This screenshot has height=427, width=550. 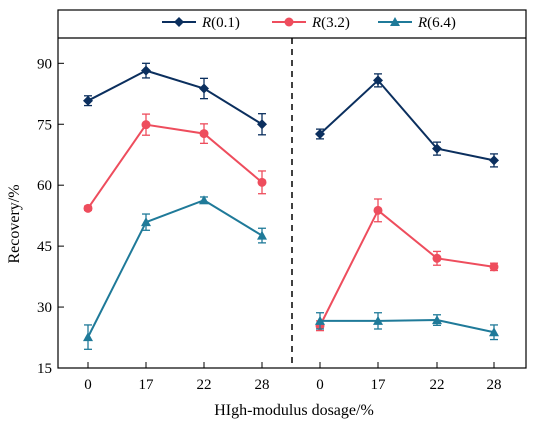 I want to click on x-axis-title: HIgh-modulus dosage/%, so click(x=294, y=410).